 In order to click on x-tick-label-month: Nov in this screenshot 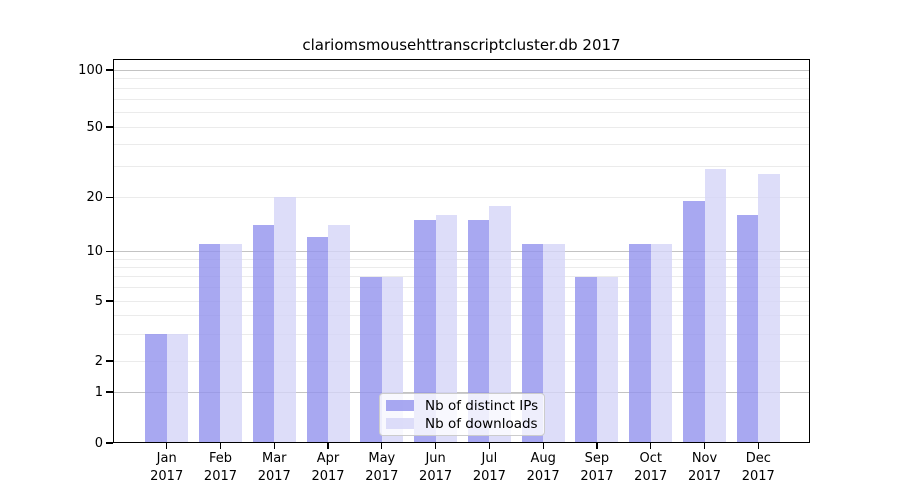, I will do `click(704, 458)`.